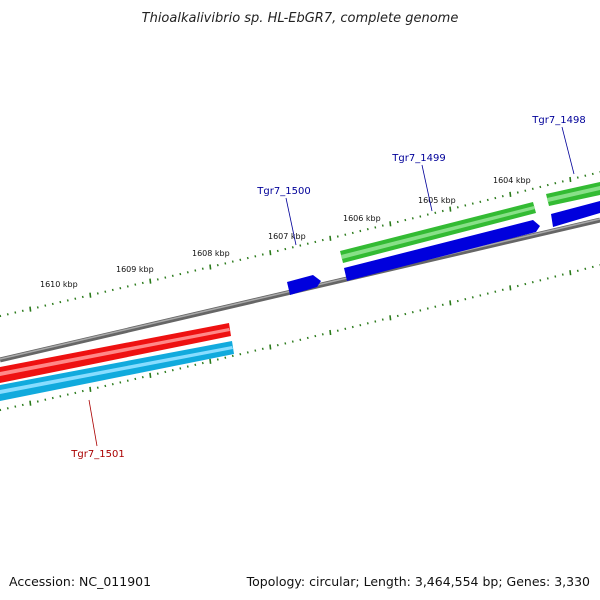 The image size is (600, 600). I want to click on tick-label: 1609 kbp, so click(135, 269).